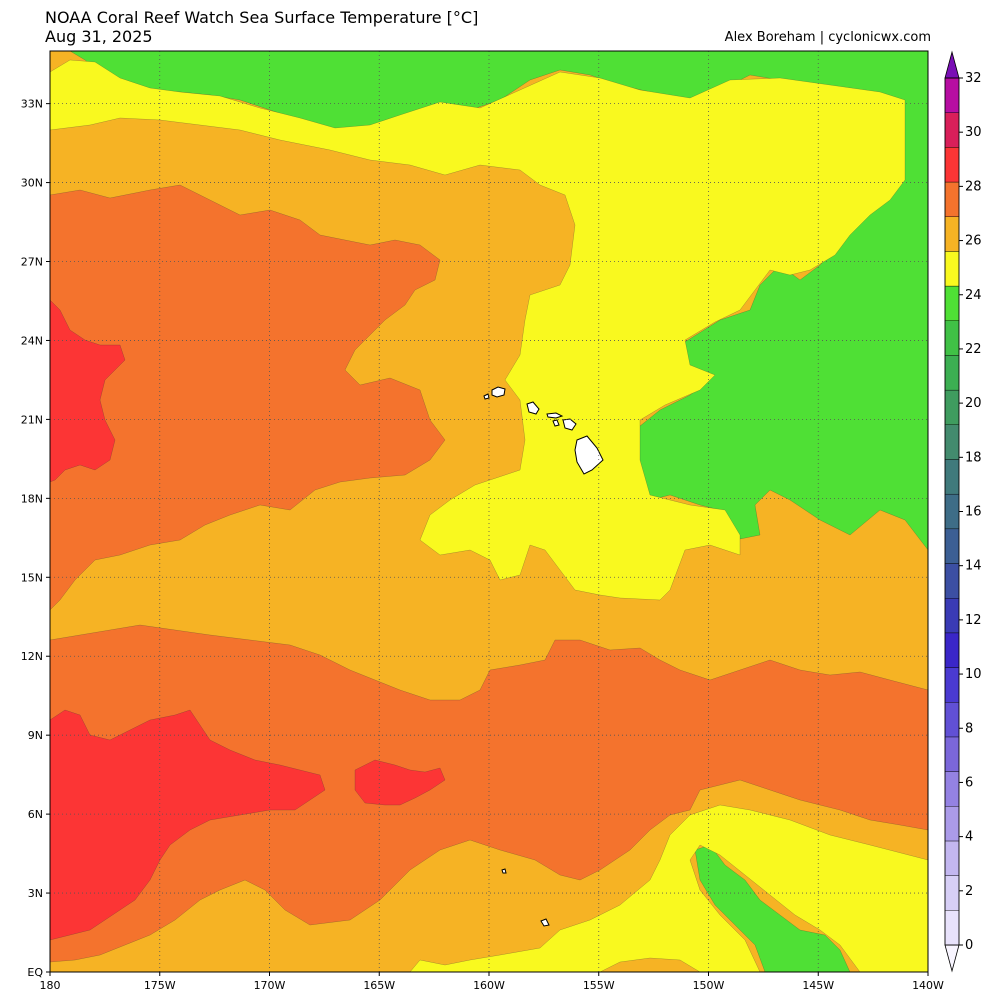  Describe the element at coordinates (99, 36) in the screenshot. I see `map-date: Aug 31, 2025` at that location.